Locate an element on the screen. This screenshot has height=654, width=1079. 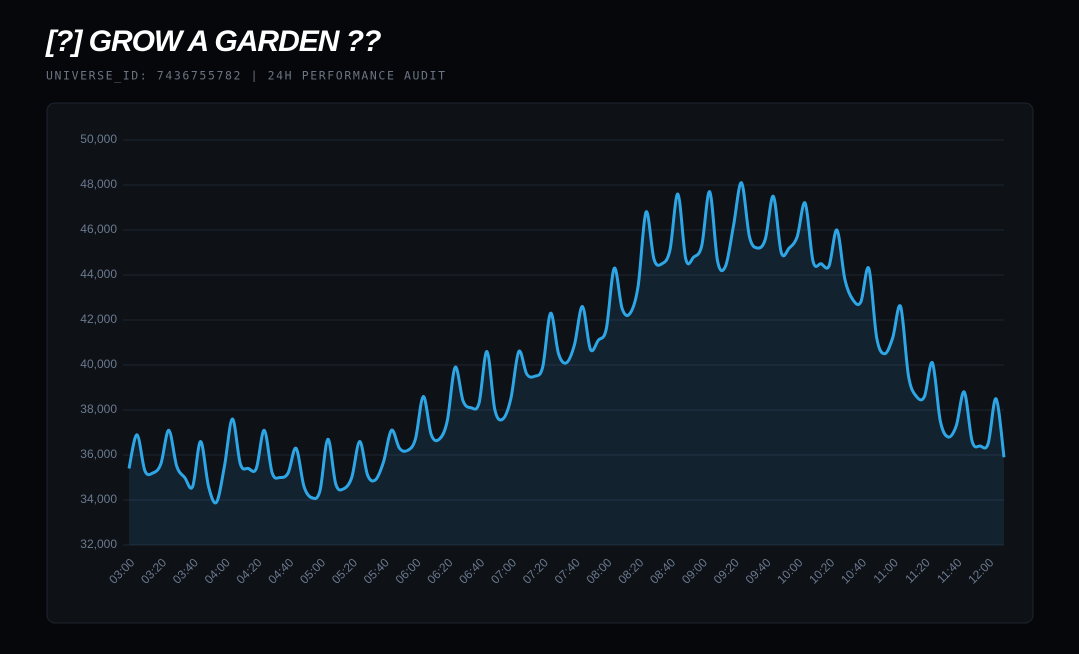
y-tick-label: 48,000 is located at coordinates (98, 184).